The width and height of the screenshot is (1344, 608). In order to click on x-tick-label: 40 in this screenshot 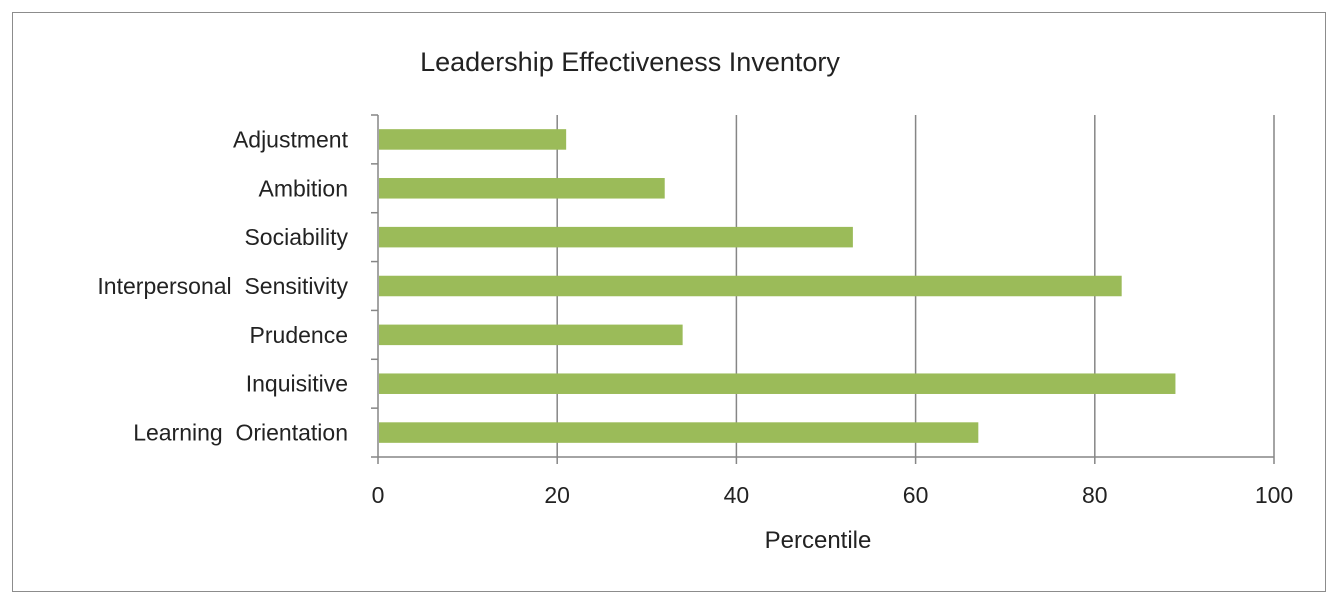, I will do `click(737, 495)`.